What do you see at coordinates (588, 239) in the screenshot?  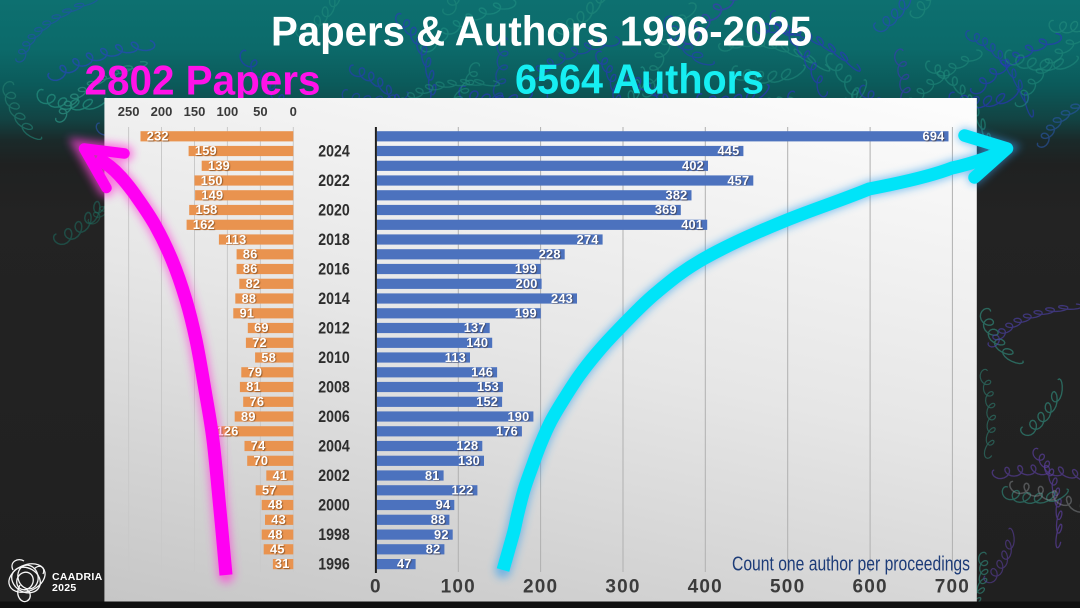 I see `svg-text: 274` at bounding box center [588, 239].